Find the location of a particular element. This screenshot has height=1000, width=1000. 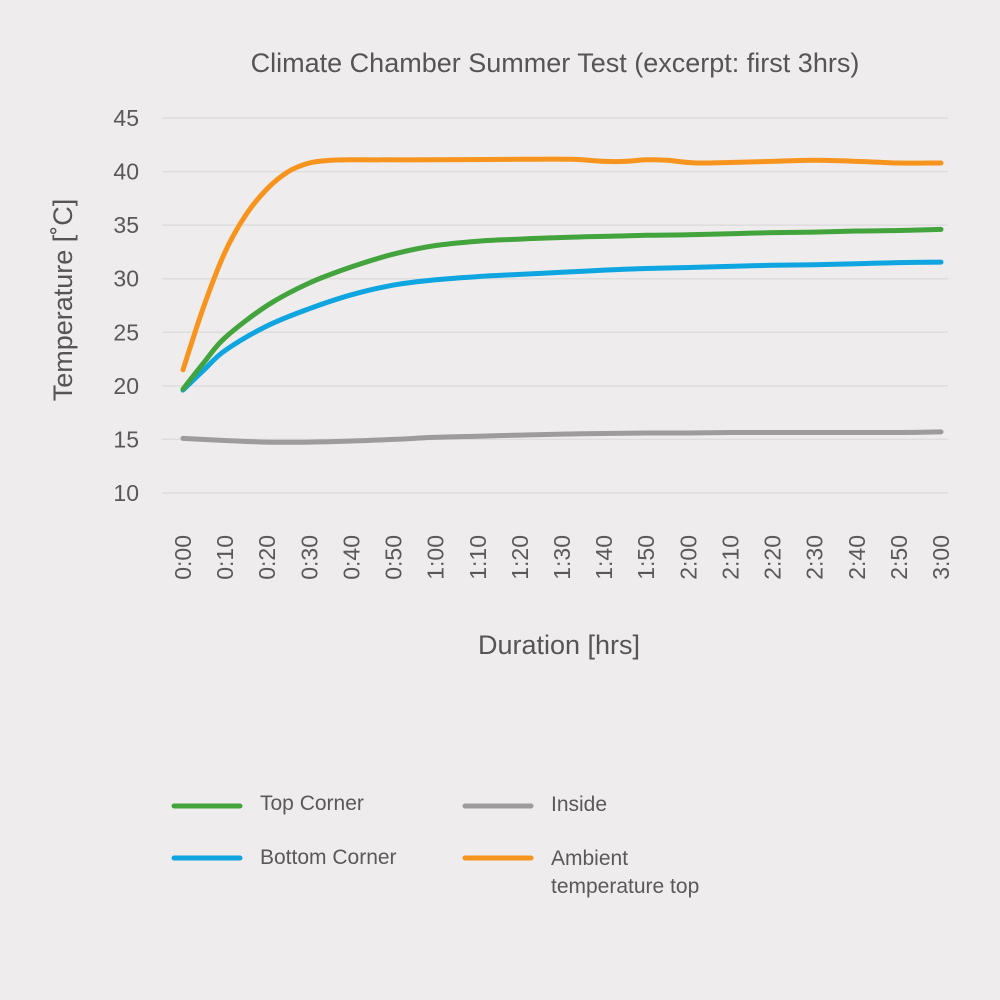

y-tick-label-30: 30 is located at coordinates (126, 279).